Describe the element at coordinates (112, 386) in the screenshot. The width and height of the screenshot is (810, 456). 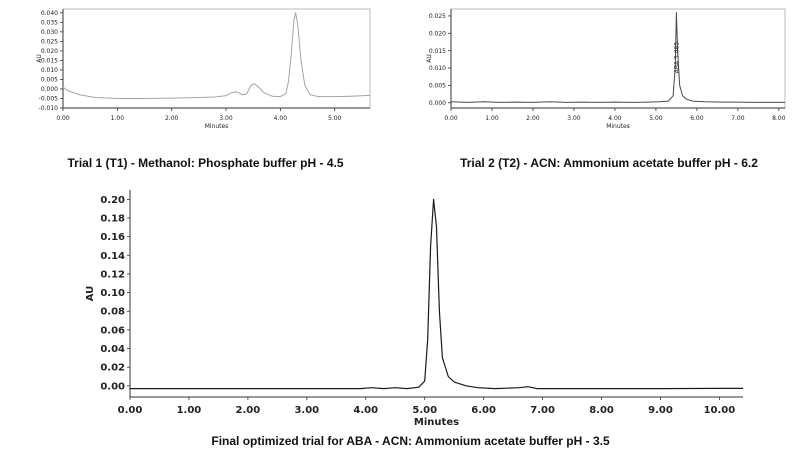
I see `y-tick-label: 0.00` at that location.